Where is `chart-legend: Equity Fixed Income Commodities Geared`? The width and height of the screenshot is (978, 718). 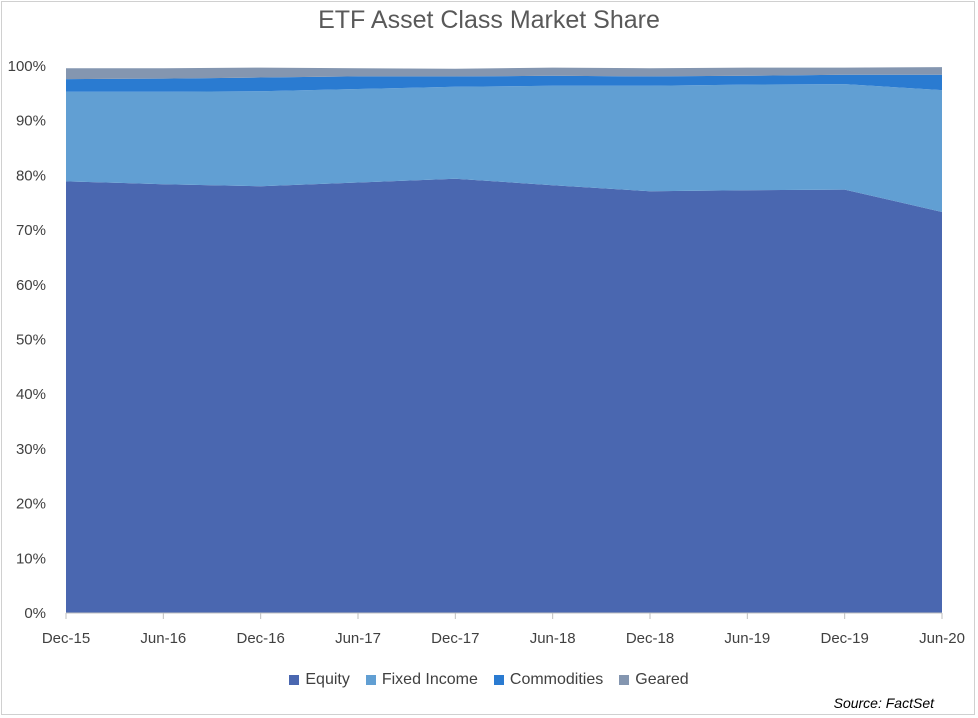 chart-legend: Equity Fixed Income Commodities Geared is located at coordinates (489, 680).